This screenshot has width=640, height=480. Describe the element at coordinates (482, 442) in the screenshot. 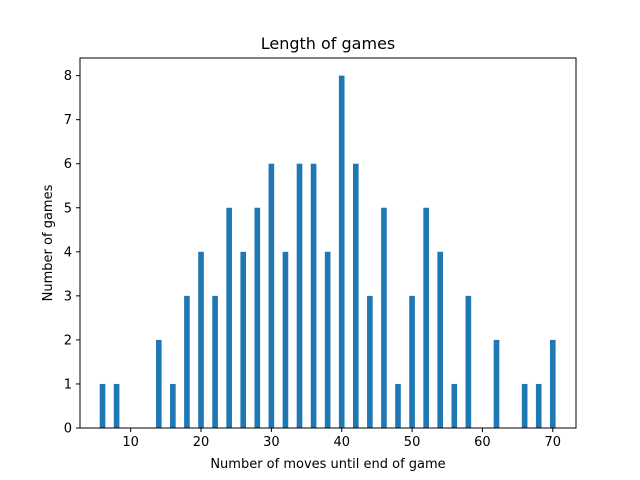

I see `x-tick-label: 60` at that location.